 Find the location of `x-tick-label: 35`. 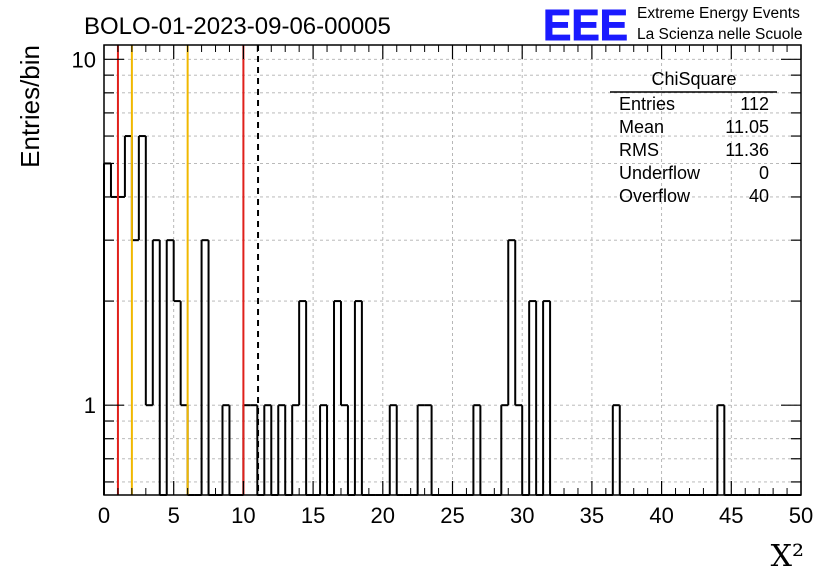

x-tick-label: 35 is located at coordinates (592, 515).